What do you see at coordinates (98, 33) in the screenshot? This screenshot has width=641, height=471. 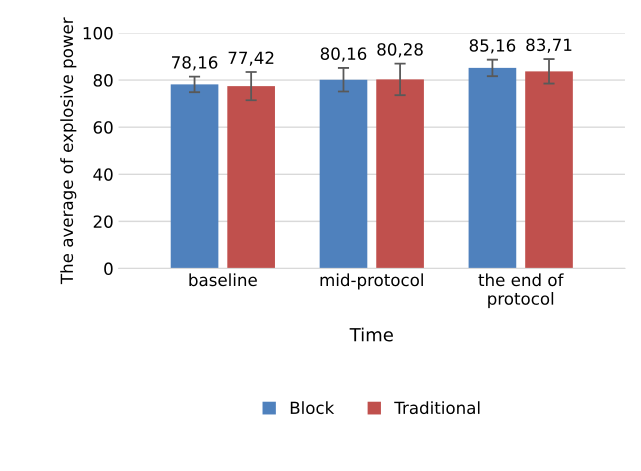 I see `y-tick-label: 100` at bounding box center [98, 33].